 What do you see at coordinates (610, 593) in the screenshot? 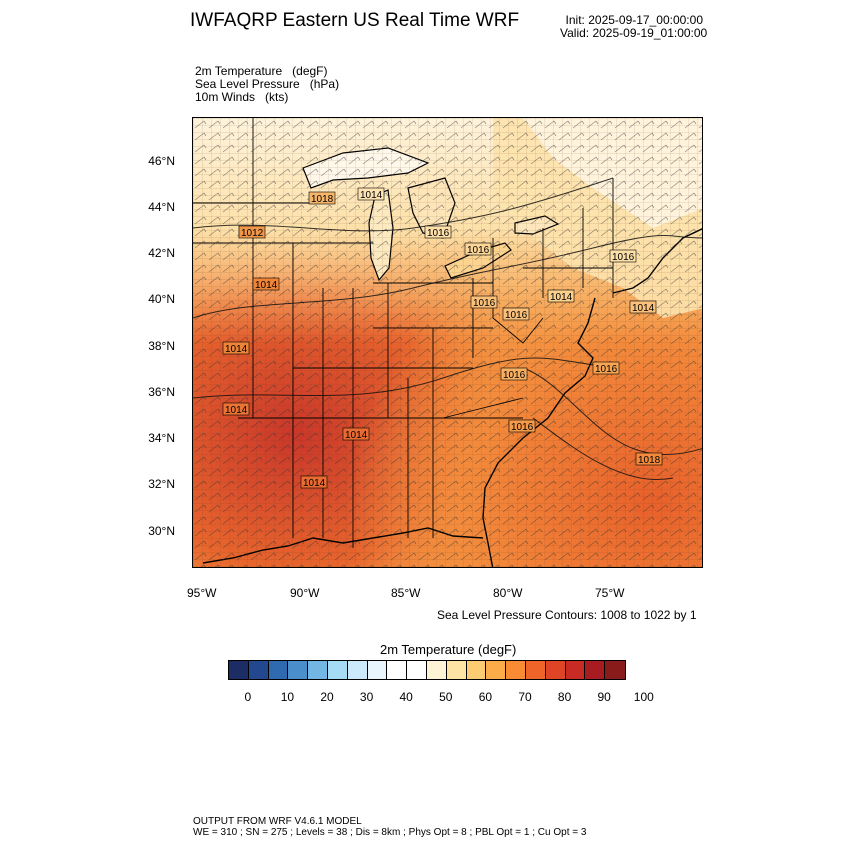
I see `lon-label: 75°W` at bounding box center [610, 593].